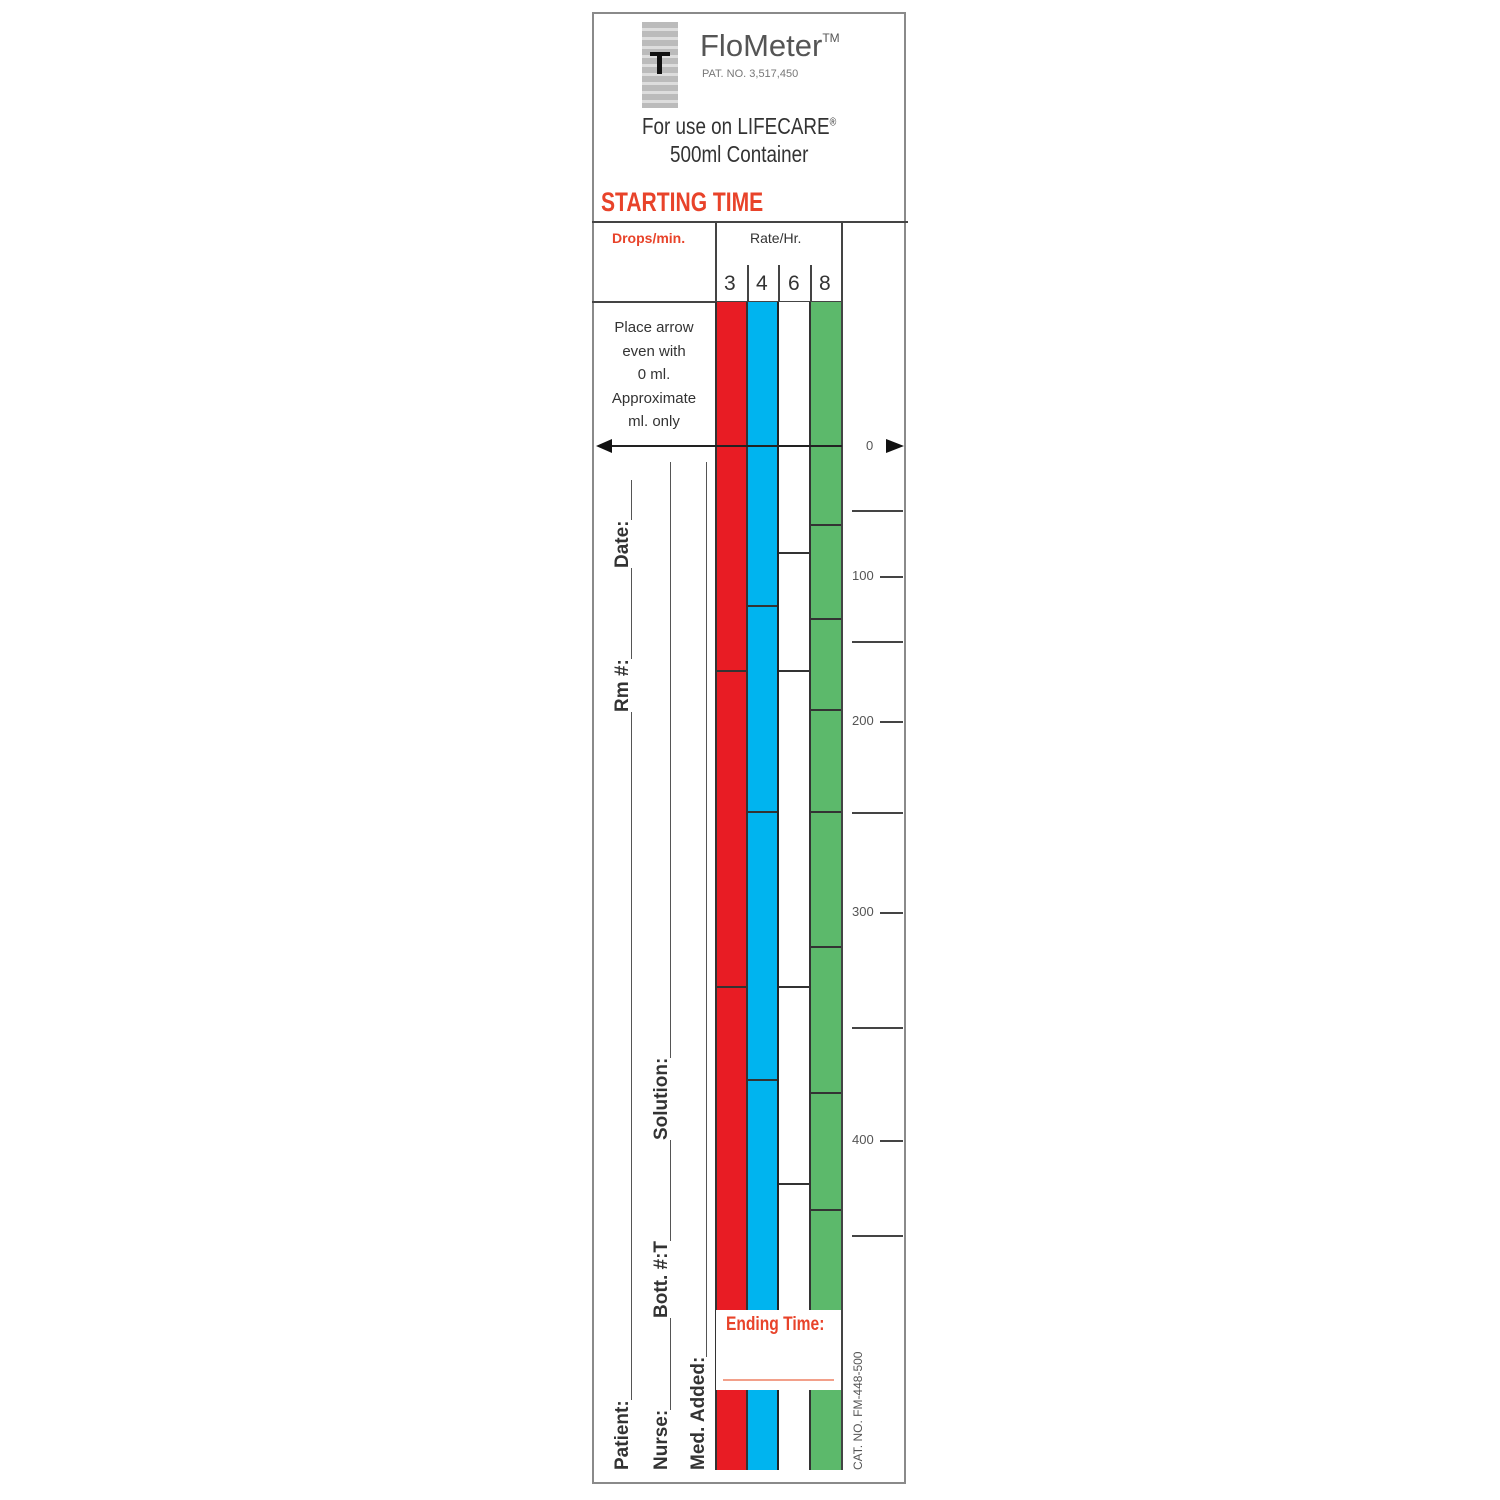 The image size is (1500, 1500). I want to click on rate-4-column, so click(763, 886).